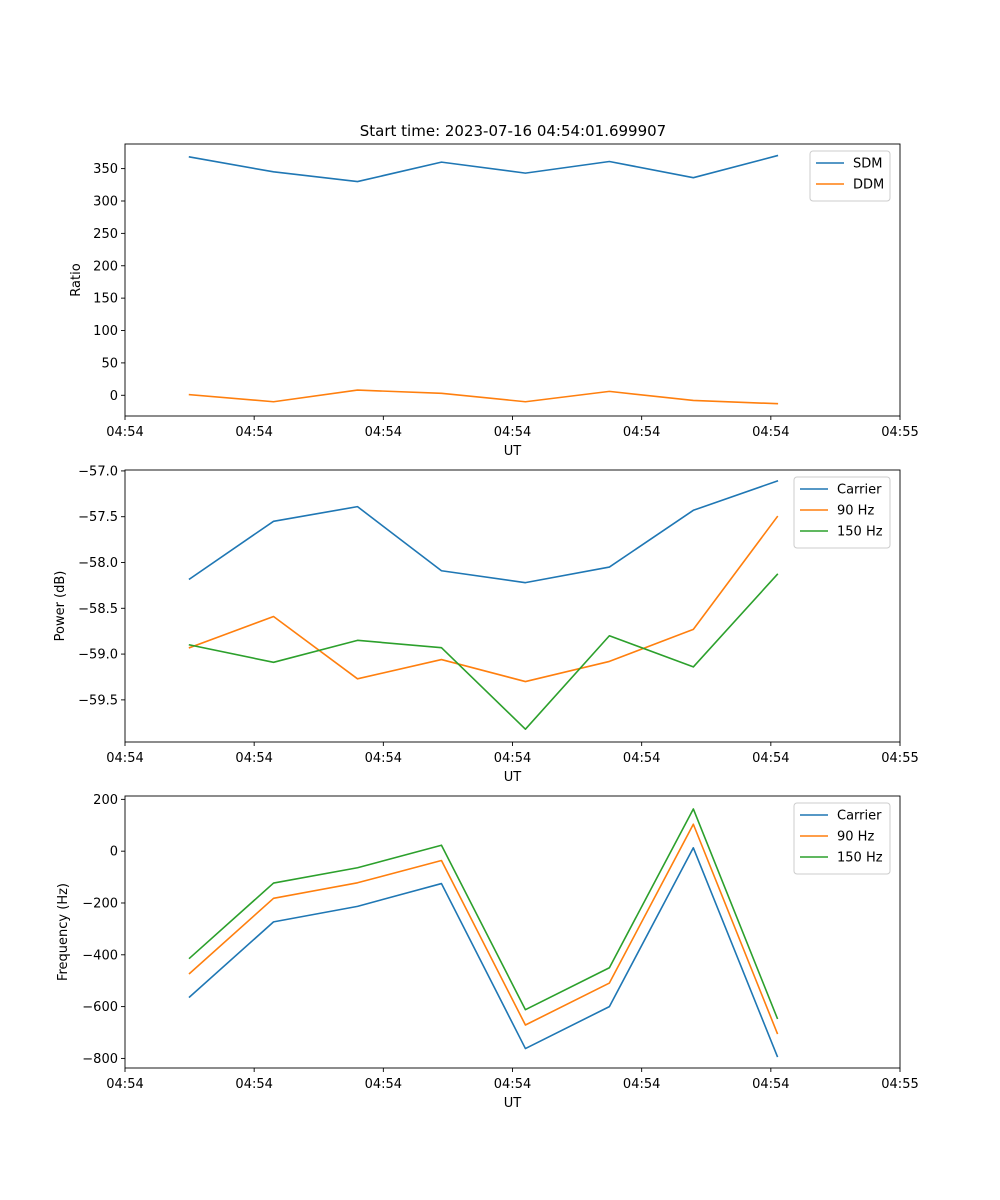 Image resolution: width=1000 pixels, height=1200 pixels. What do you see at coordinates (76, 279) in the screenshot?
I see `y-axis-label: Ratio` at bounding box center [76, 279].